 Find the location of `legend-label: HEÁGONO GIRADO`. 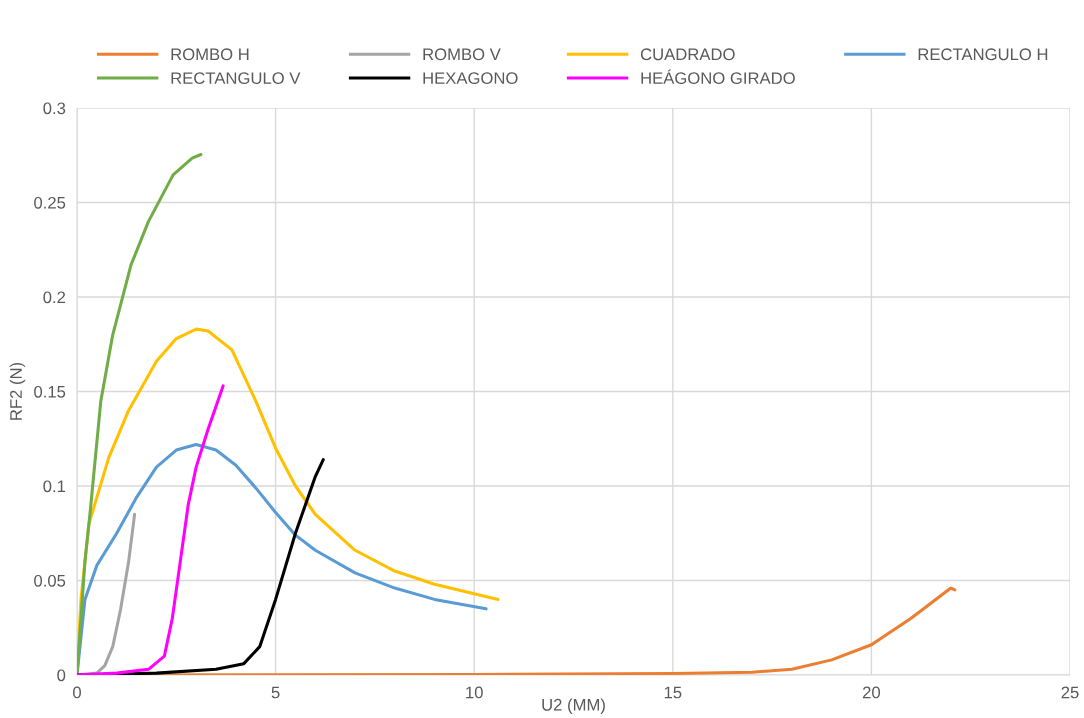

legend-label: HEÁGONO GIRADO is located at coordinates (718, 77).